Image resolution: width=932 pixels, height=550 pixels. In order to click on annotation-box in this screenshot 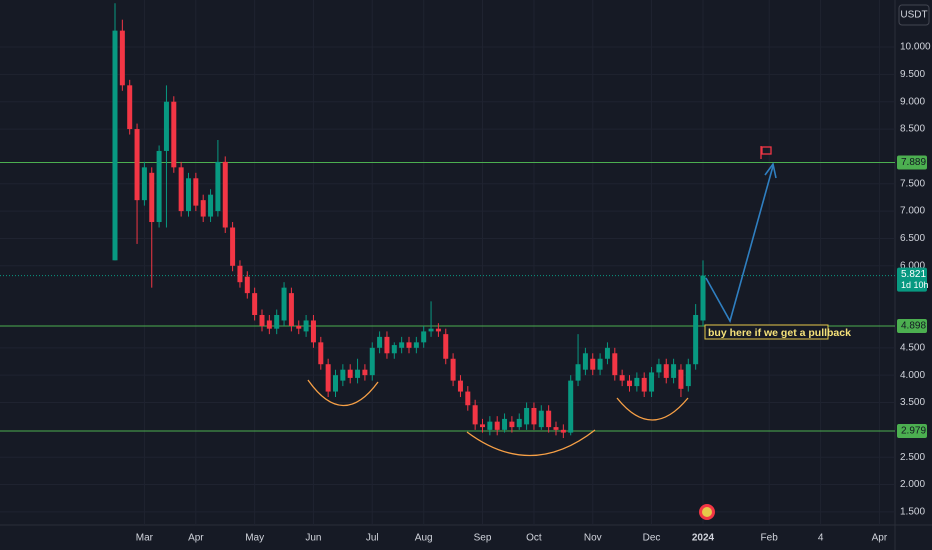, I will do `click(766, 332)`.